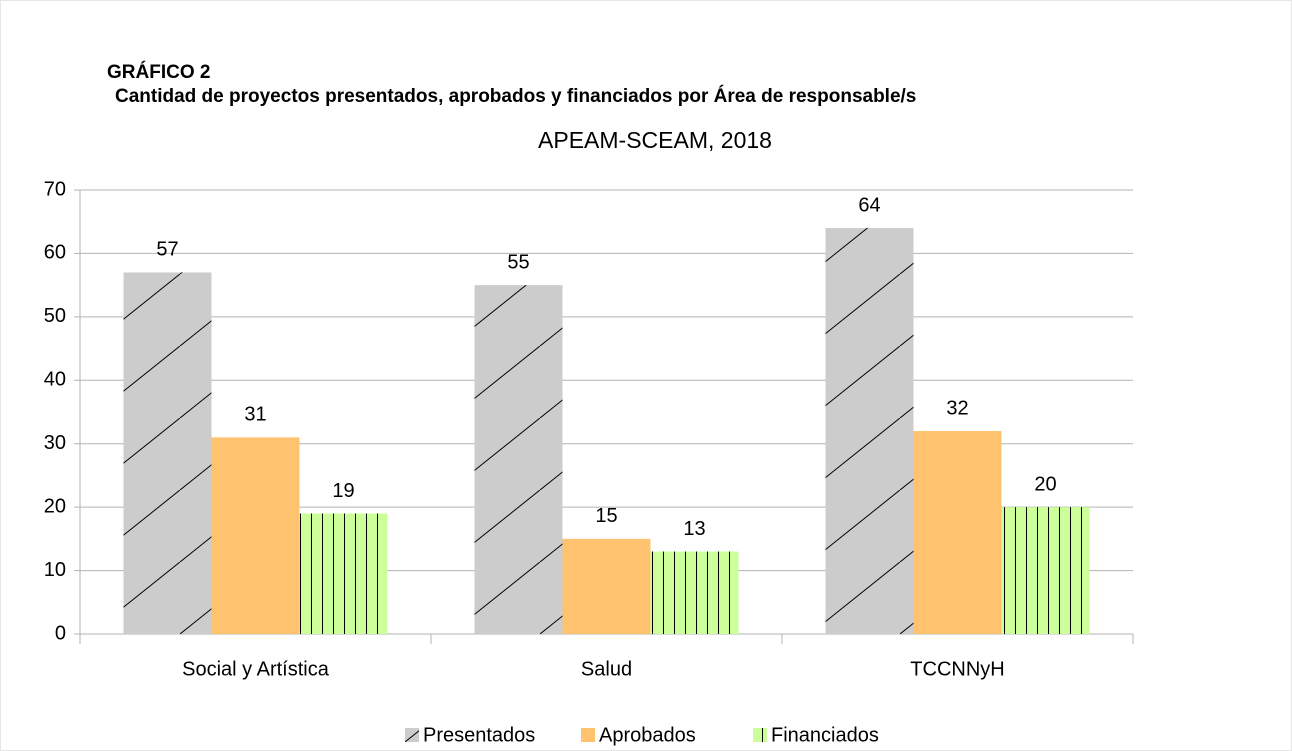 Image resolution: width=1292 pixels, height=751 pixels. Describe the element at coordinates (647, 735) in the screenshot. I see `legend-label: Aprobados` at that location.